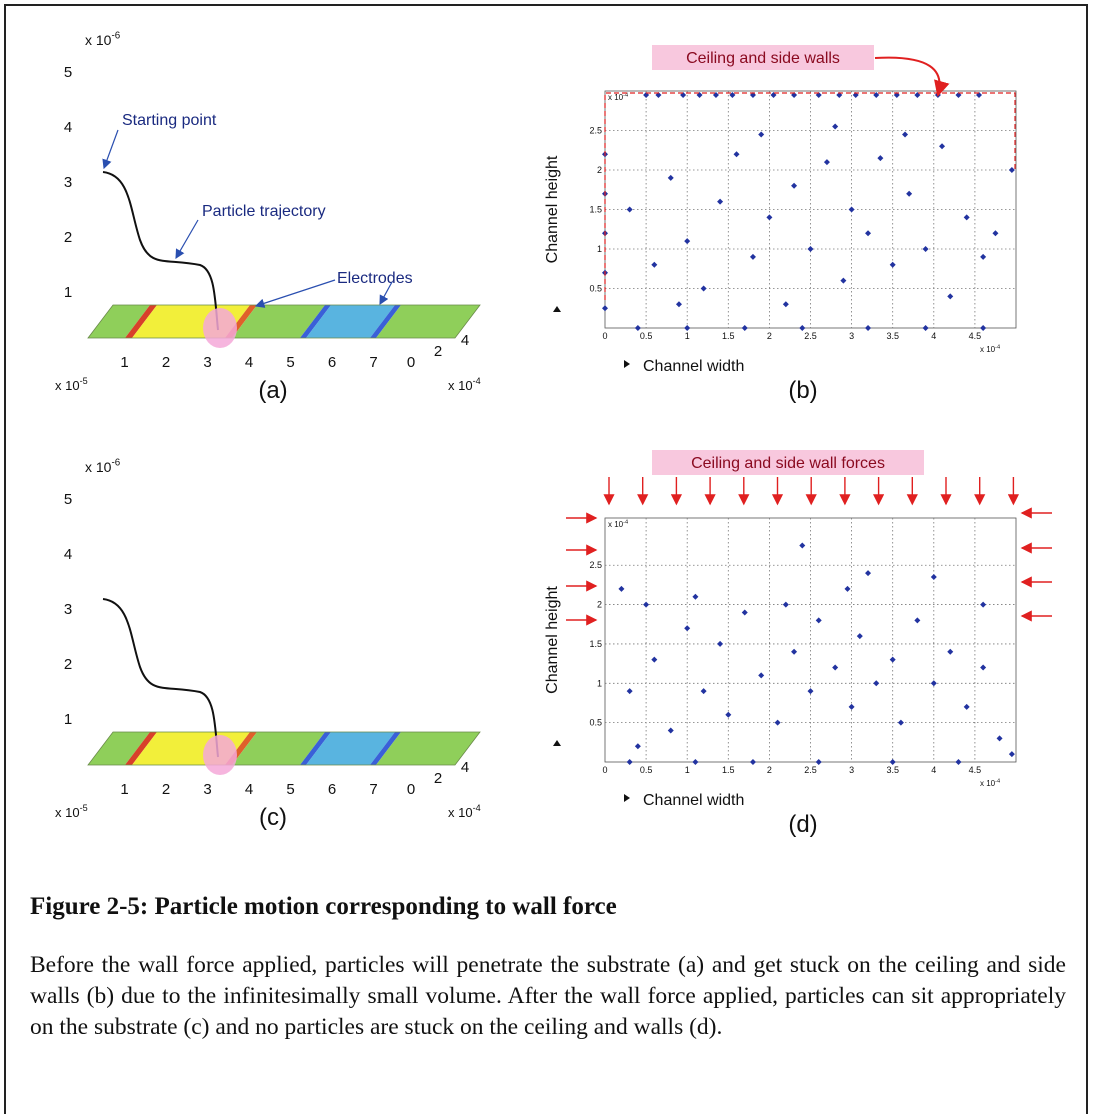 This screenshot has height=1118, width=1094. What do you see at coordinates (552, 640) in the screenshot?
I see `y-axis-label: Channel height` at bounding box center [552, 640].